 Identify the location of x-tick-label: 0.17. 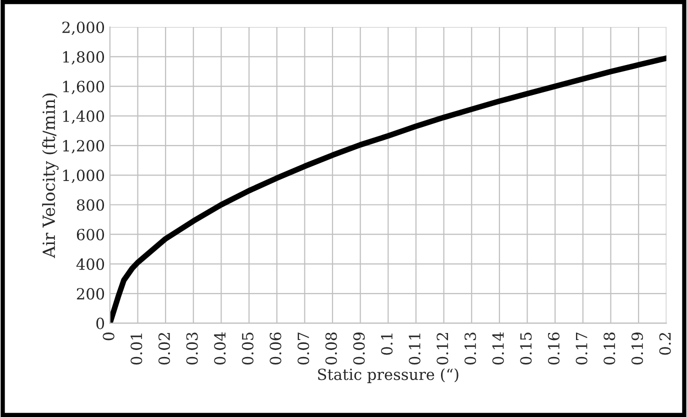
(582, 348).